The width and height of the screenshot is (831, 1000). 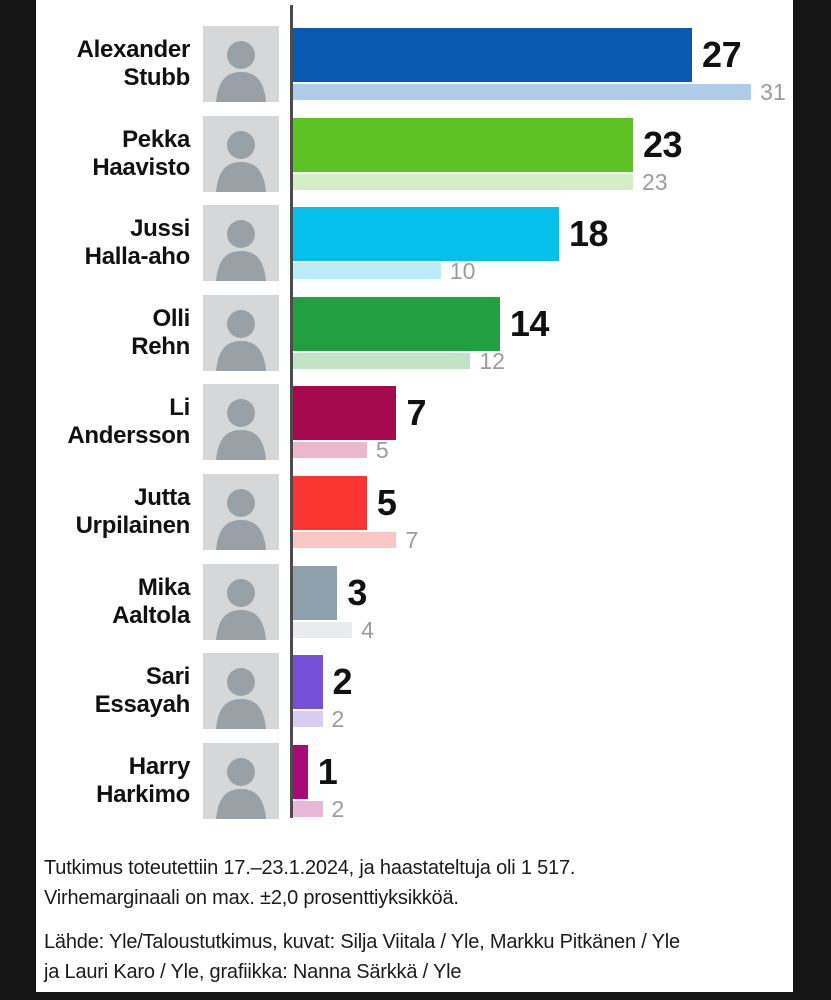 I want to click on value-label-current: 1, so click(x=327, y=771).